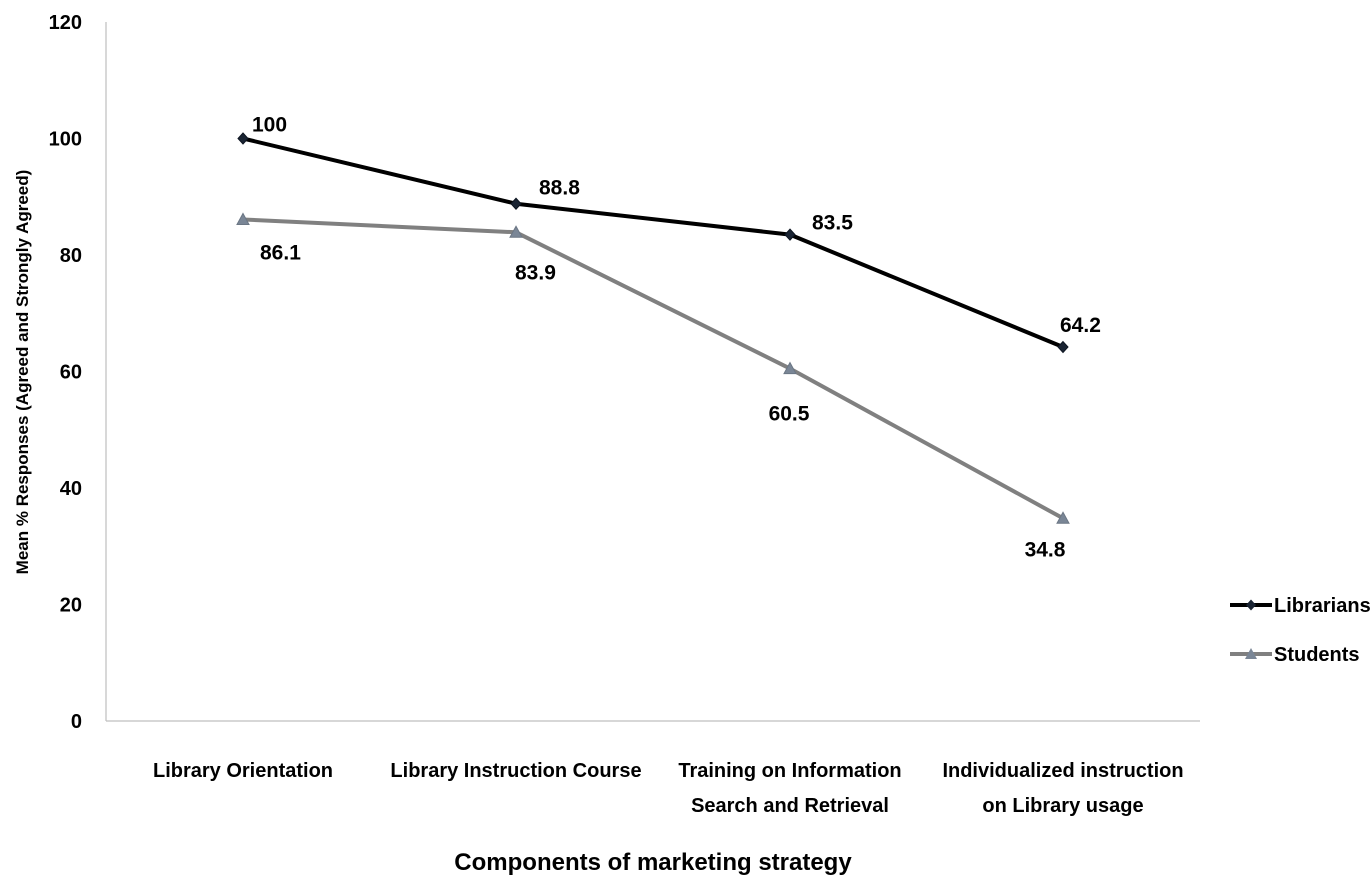  I want to click on data-label: 86.1, so click(280, 252).